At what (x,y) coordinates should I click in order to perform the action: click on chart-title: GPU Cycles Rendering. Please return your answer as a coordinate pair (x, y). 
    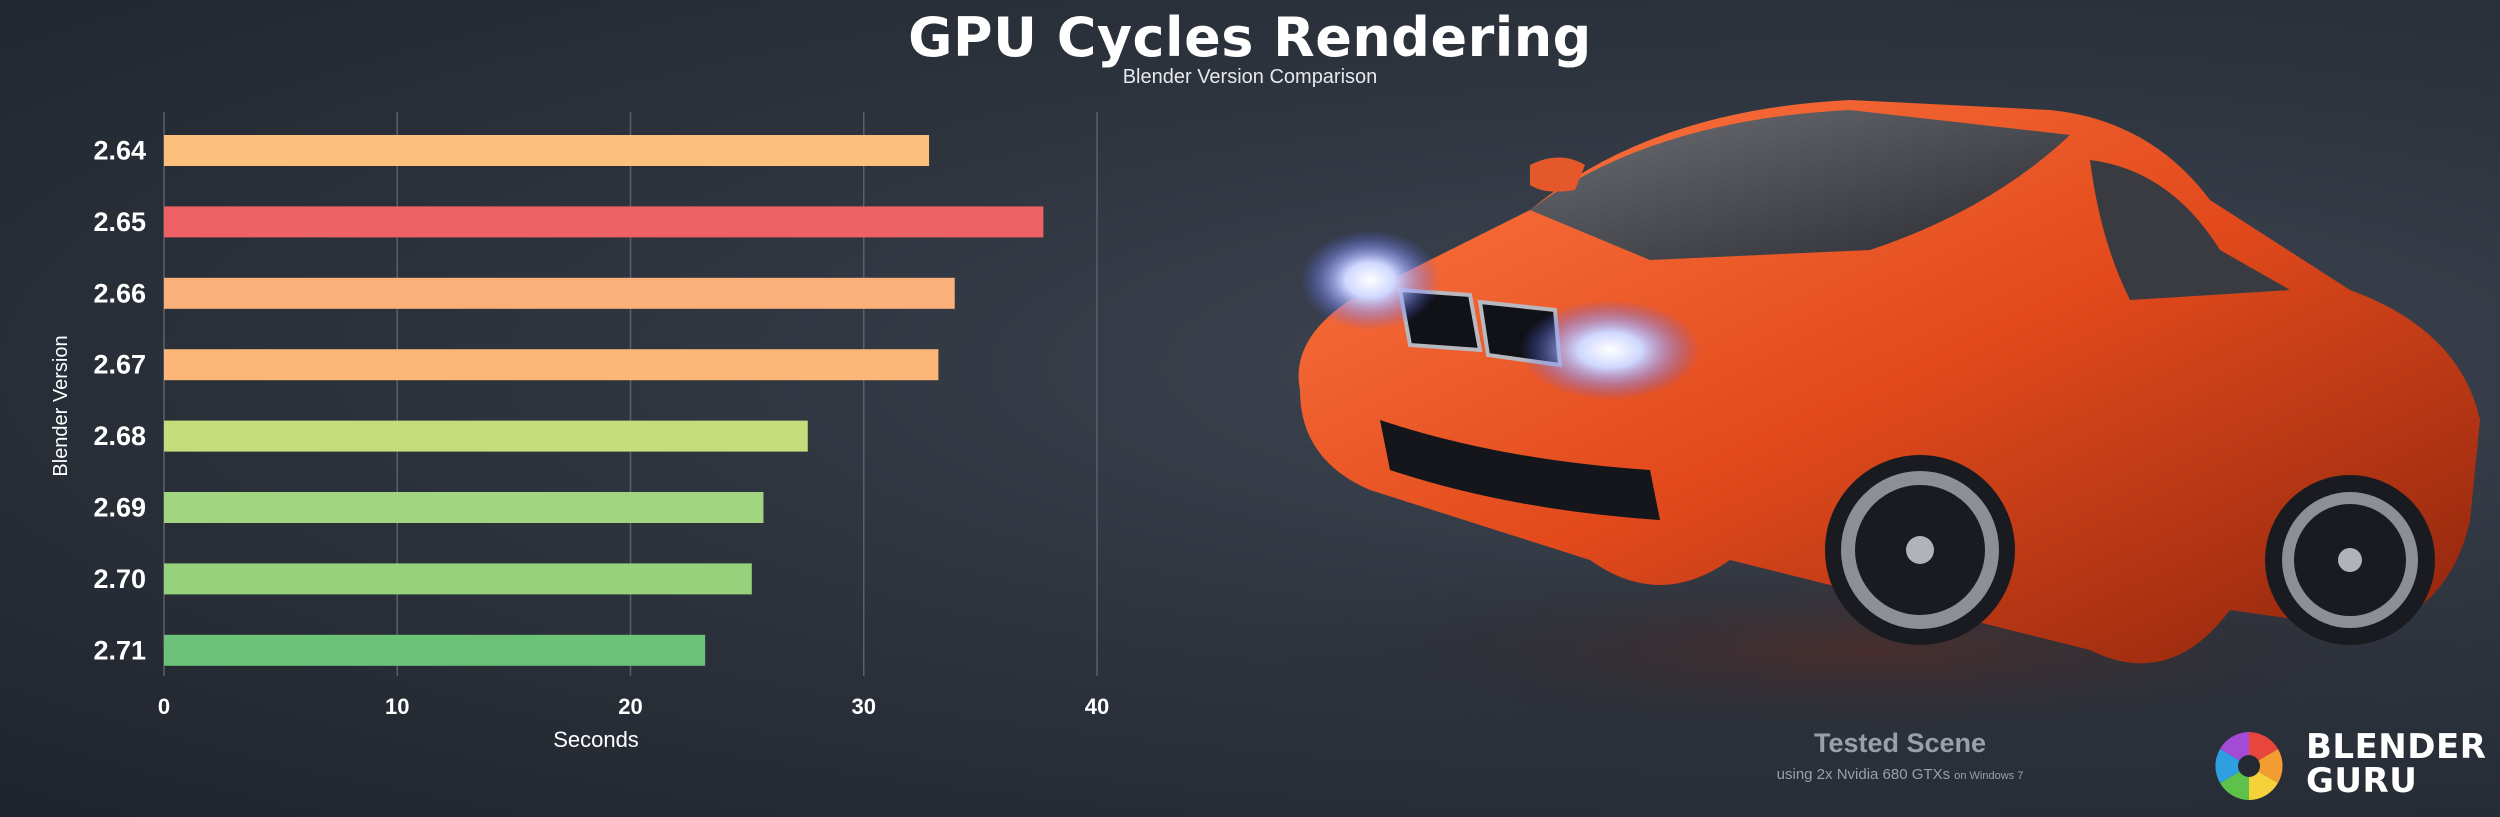
    Looking at the image, I should click on (1250, 37).